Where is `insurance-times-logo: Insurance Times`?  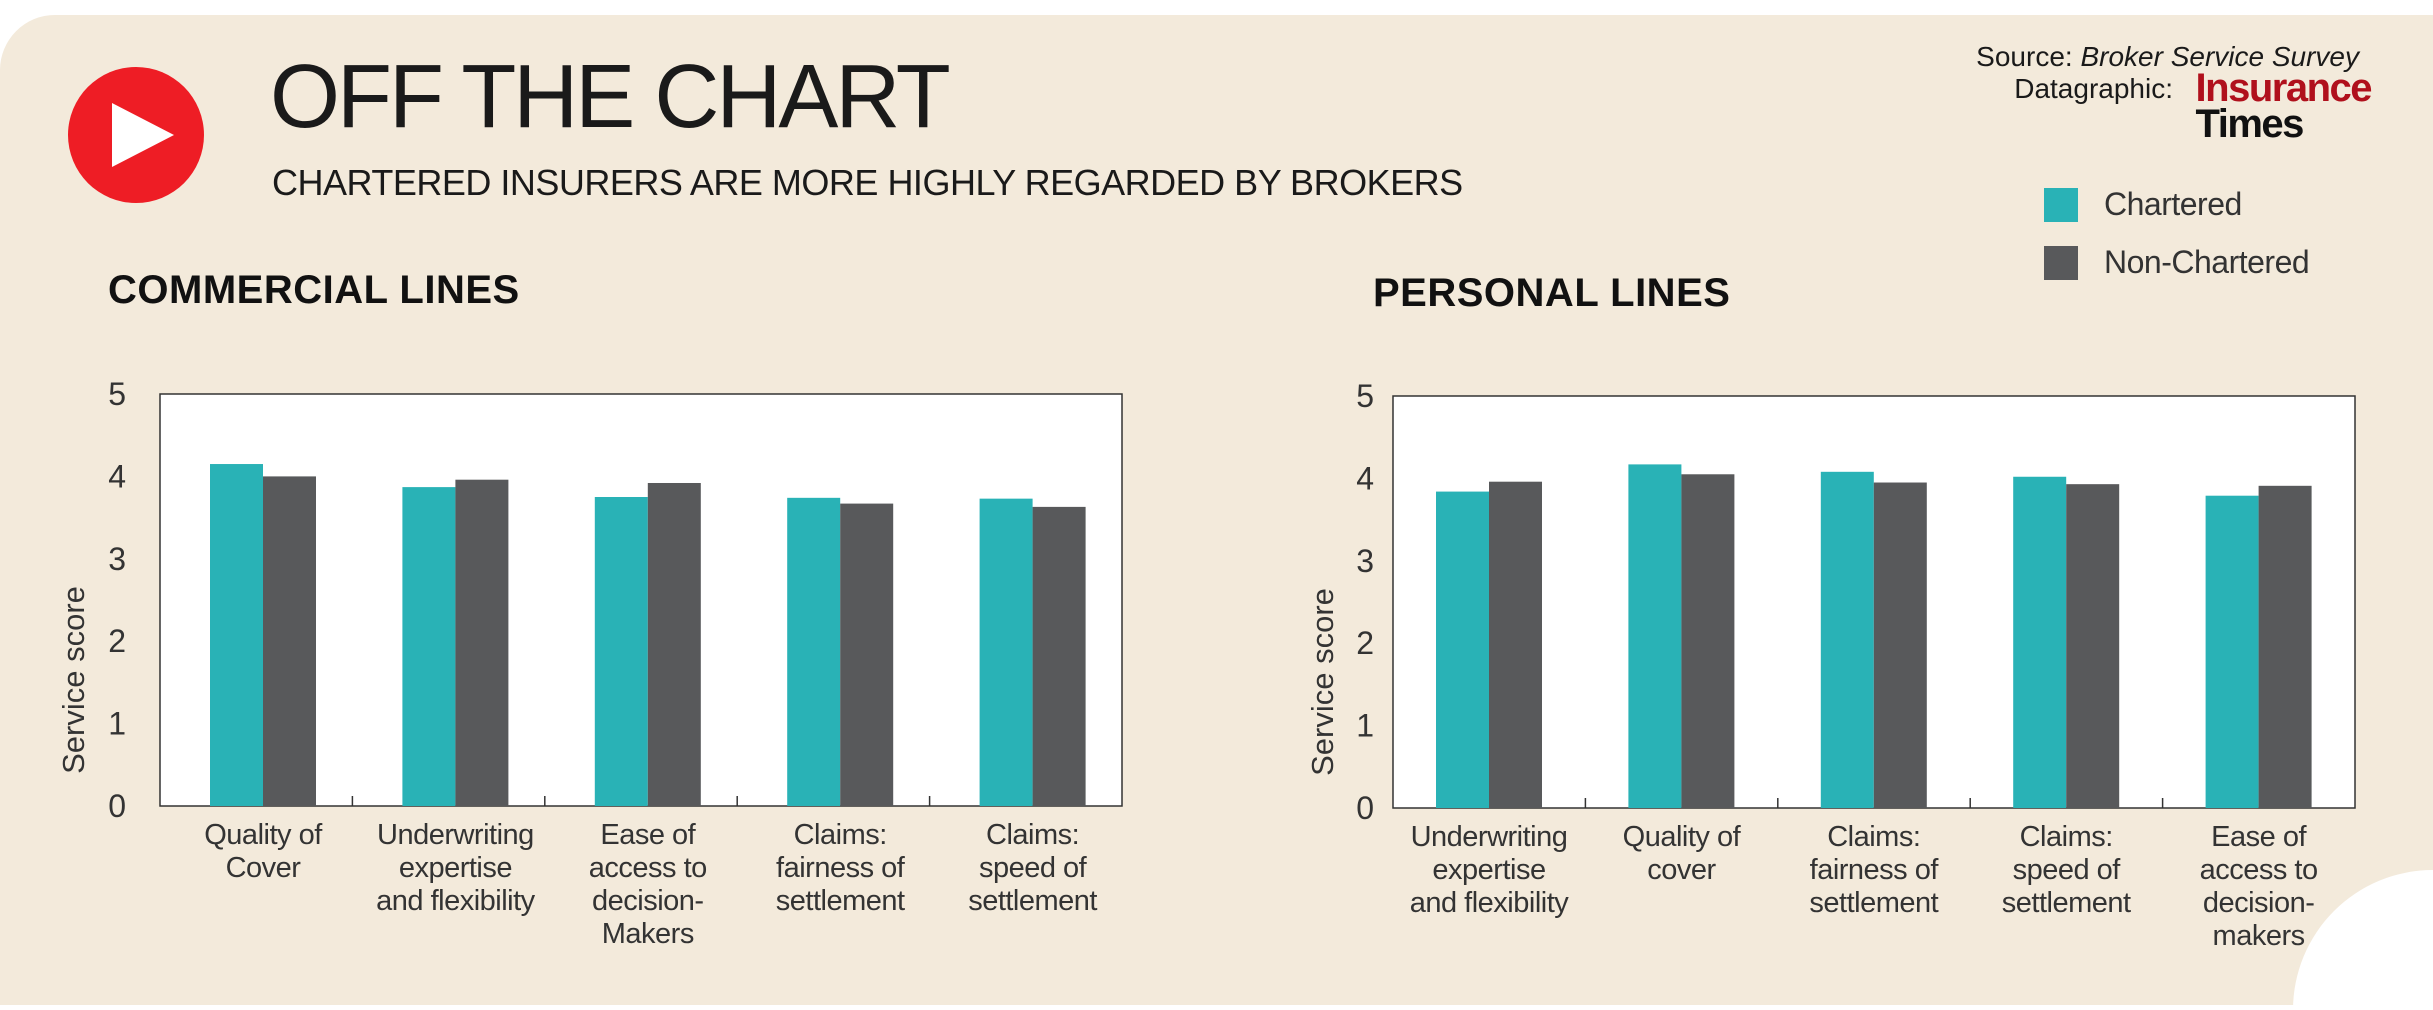 insurance-times-logo: Insurance Times is located at coordinates (2284, 106).